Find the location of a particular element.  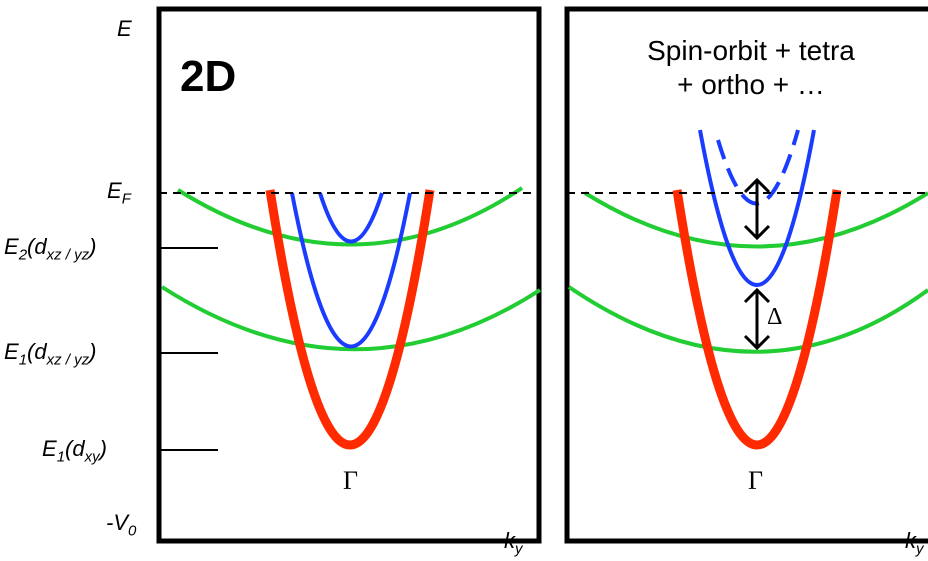

fermi-level-label: EF is located at coordinates (119, 193).